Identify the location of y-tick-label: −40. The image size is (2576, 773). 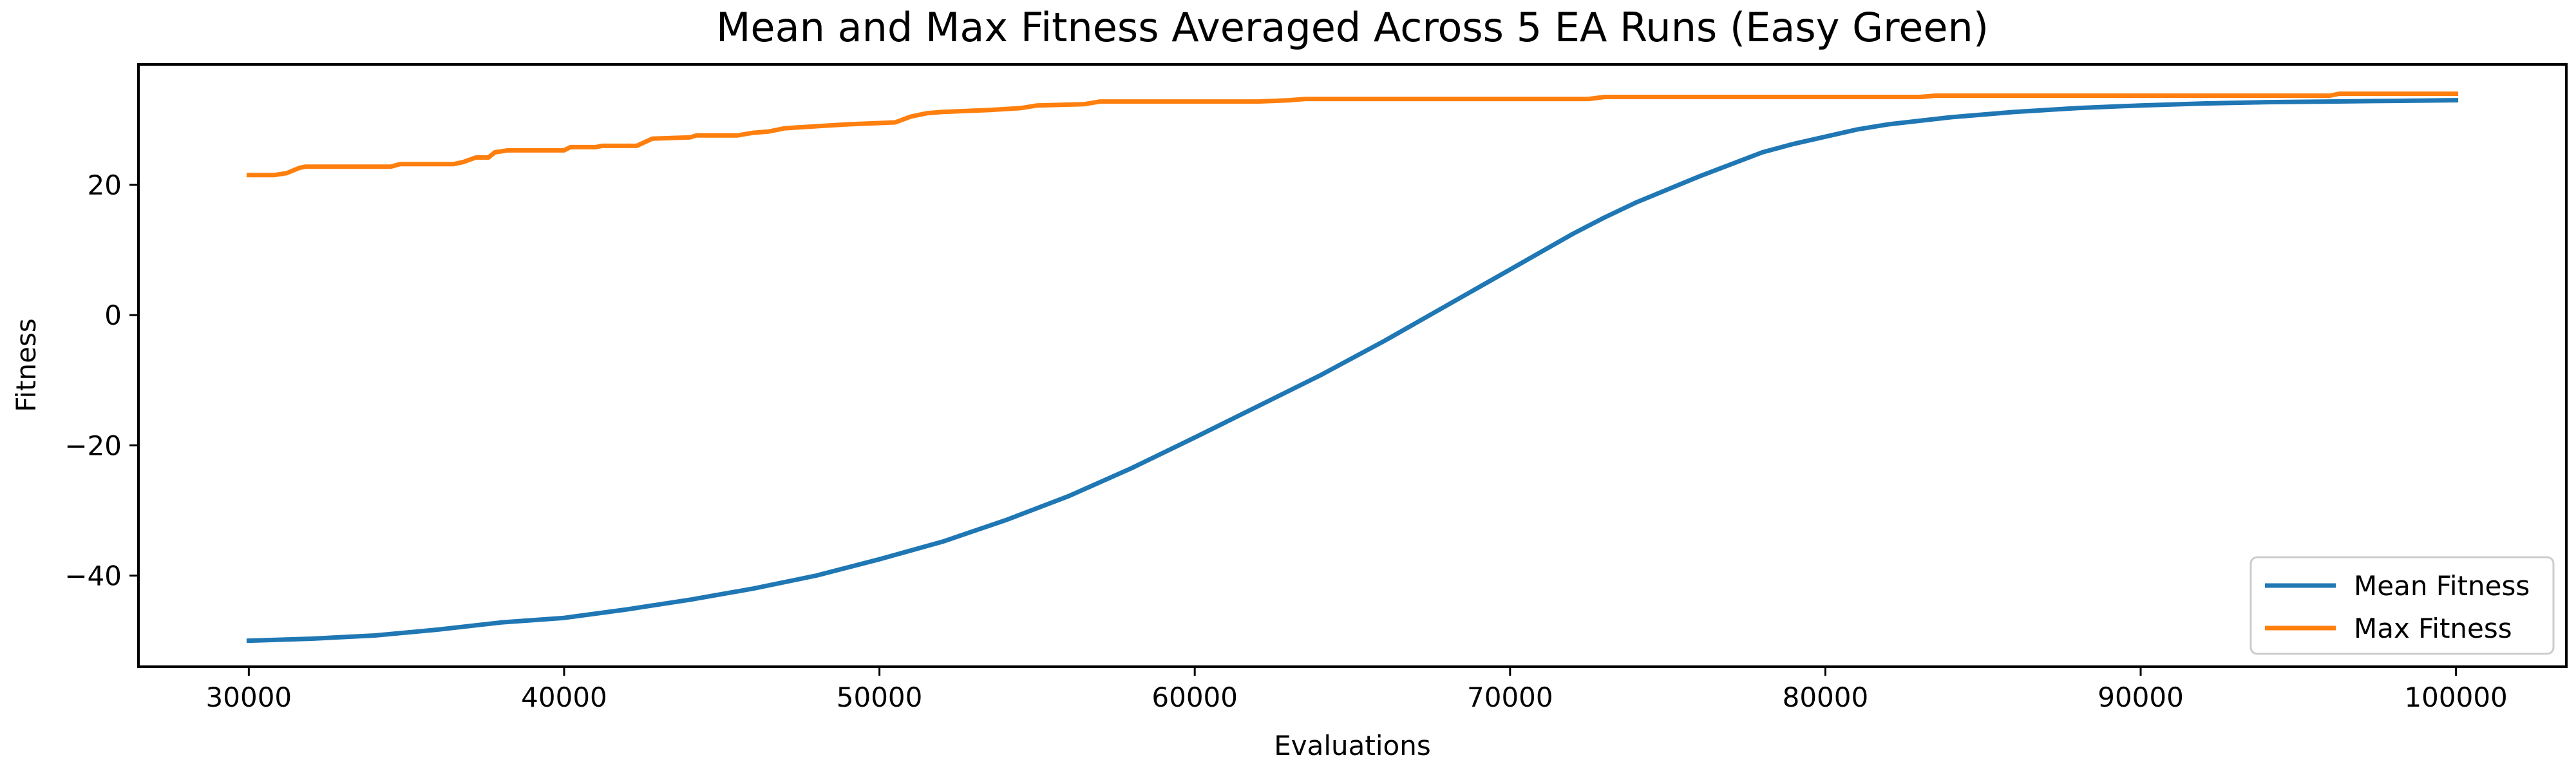
(93, 575).